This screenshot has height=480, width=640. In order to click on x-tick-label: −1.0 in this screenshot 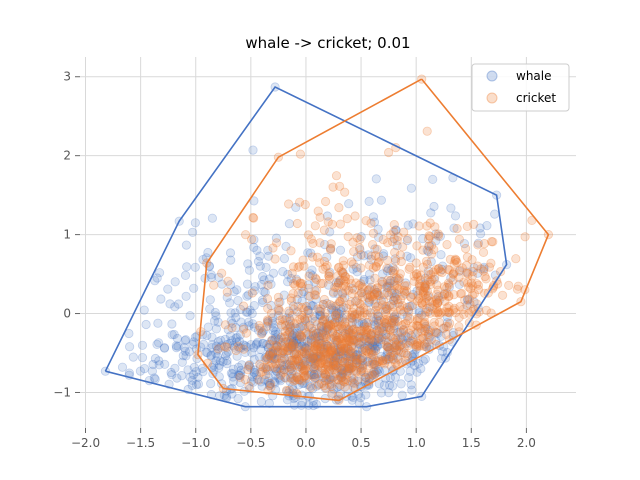, I will do `click(195, 443)`.